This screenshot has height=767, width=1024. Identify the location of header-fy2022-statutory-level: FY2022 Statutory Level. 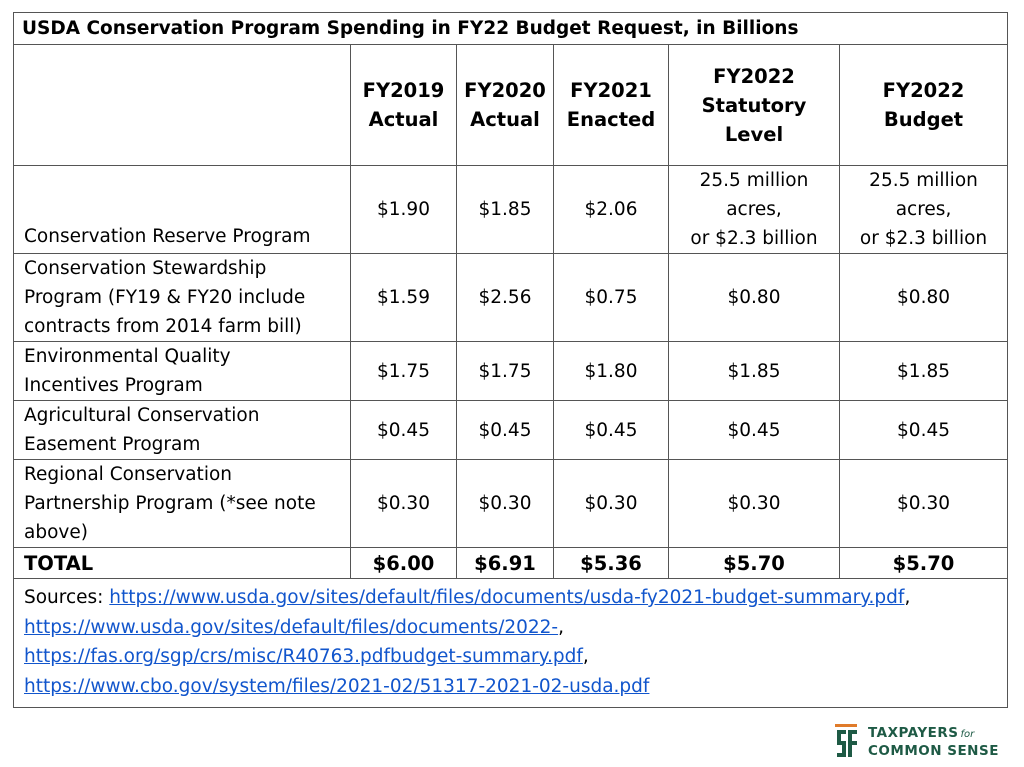
(754, 105).